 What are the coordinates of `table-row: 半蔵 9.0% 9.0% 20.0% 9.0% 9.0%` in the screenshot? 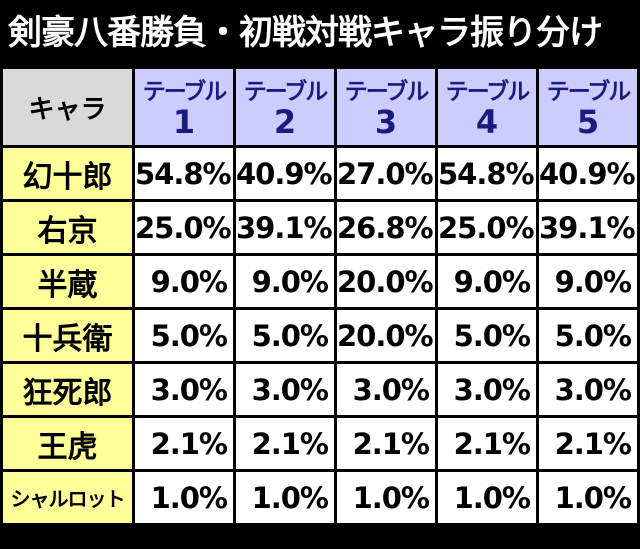 It's located at (320, 281).